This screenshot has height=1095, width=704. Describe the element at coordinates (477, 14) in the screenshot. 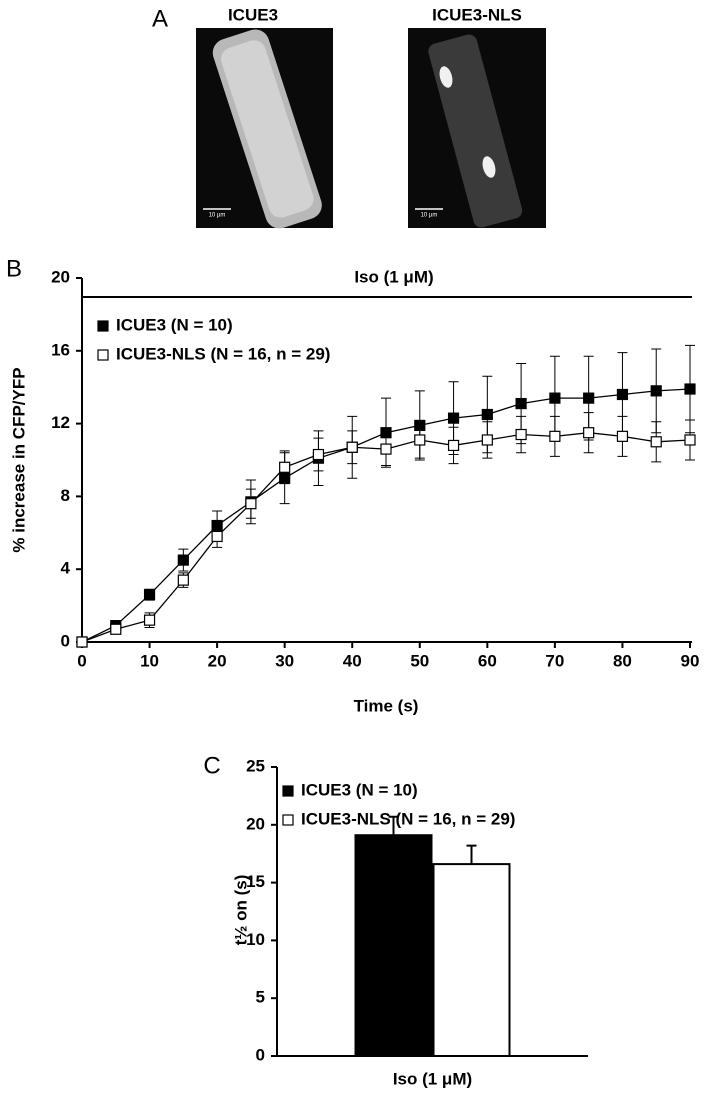

I see `image-title: ICUE3-NLS` at that location.